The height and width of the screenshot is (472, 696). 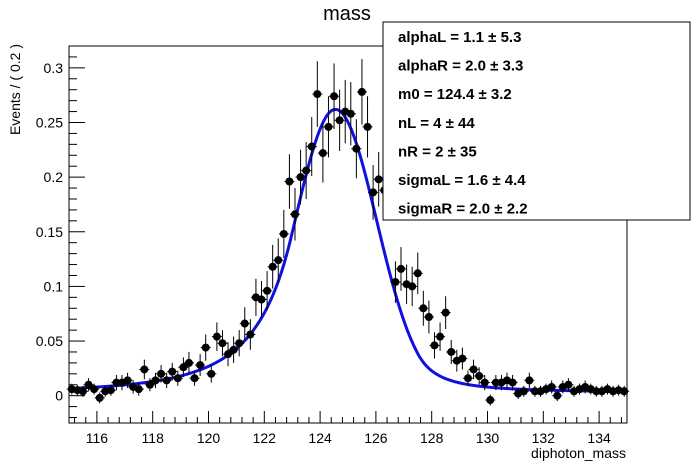 I want to click on x-tick-label: 132, so click(x=544, y=438).